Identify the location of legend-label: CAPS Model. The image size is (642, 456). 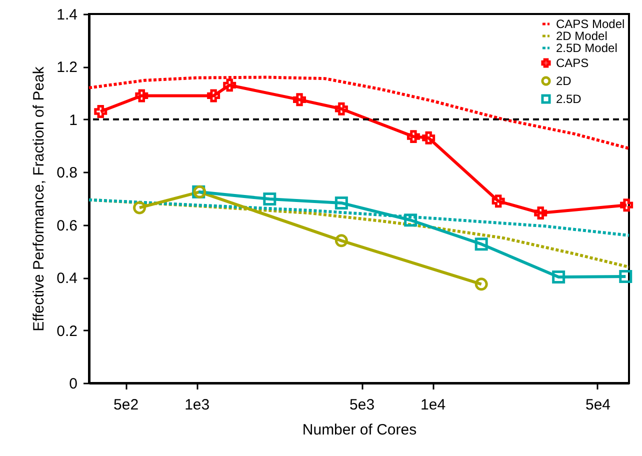
(590, 24).